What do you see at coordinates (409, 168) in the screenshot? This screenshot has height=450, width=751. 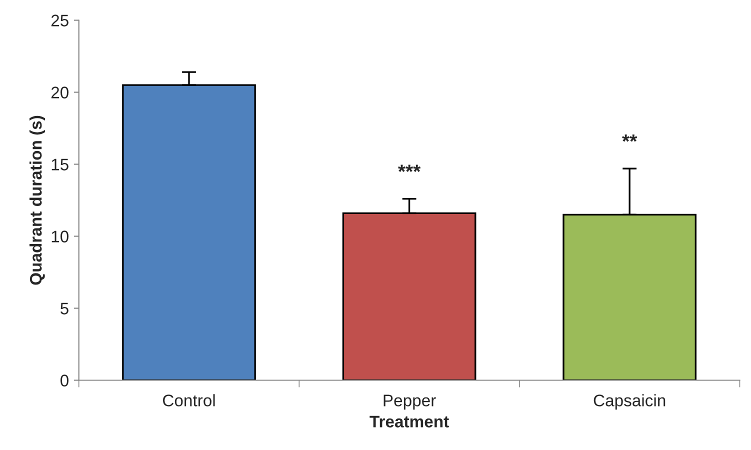 I see `annotation: ***` at bounding box center [409, 168].